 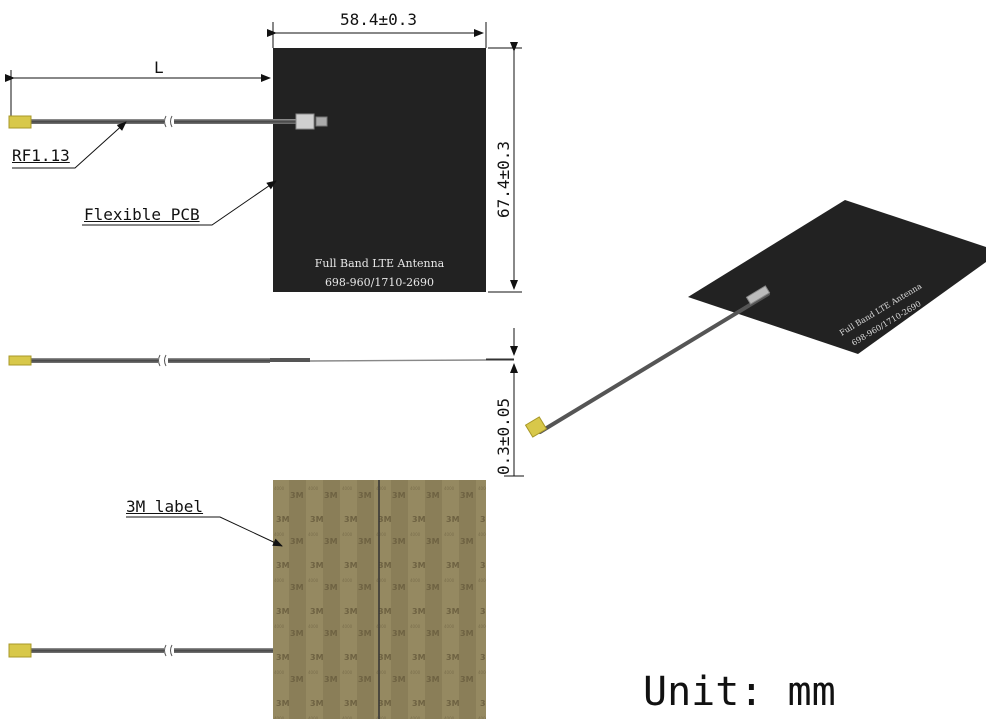 I want to click on pcb-marking-line1: Full Band LTE Antenna, so click(x=379, y=263).